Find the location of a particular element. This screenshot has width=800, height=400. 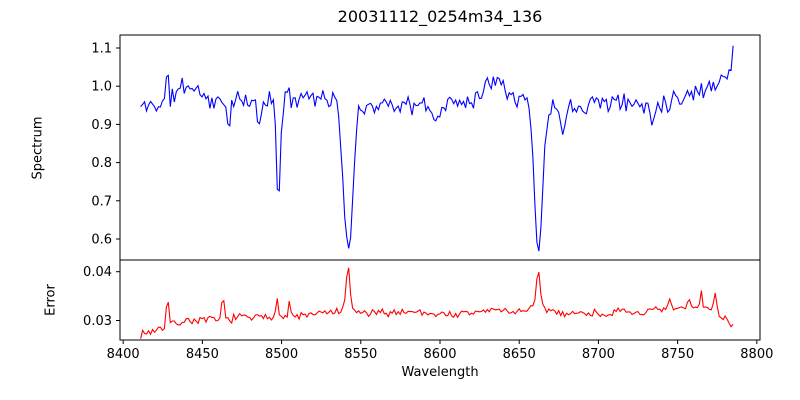

y-tick-label: 0.03 is located at coordinates (97, 321).